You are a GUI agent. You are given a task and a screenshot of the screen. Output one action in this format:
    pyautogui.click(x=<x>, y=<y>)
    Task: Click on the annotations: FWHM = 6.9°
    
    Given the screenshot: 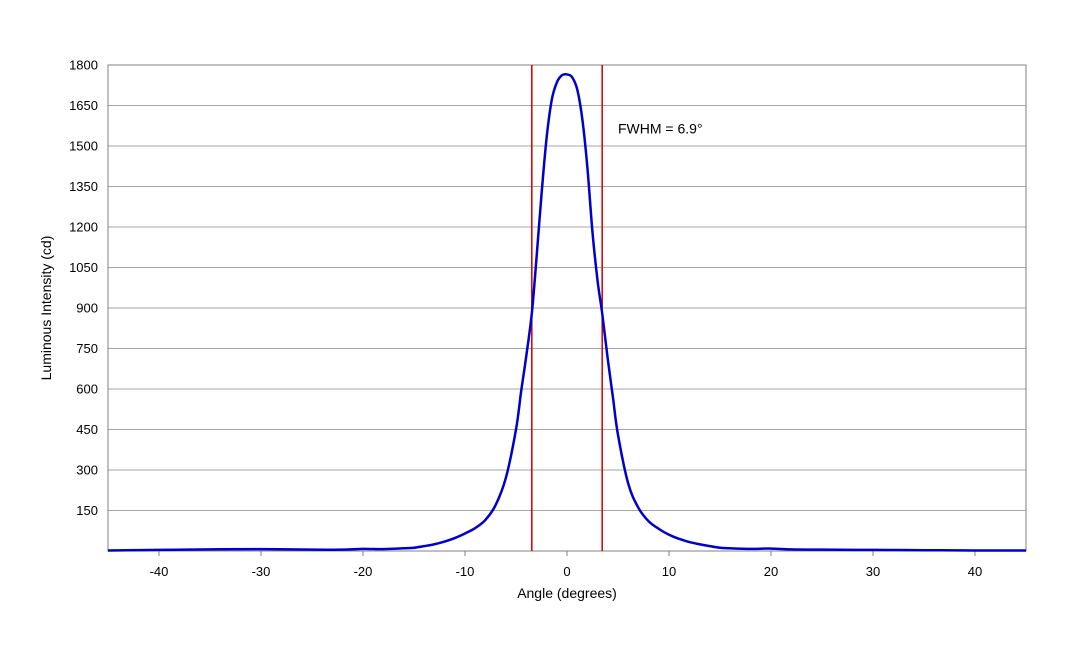 What is the action you would take?
    pyautogui.click(x=660, y=128)
    